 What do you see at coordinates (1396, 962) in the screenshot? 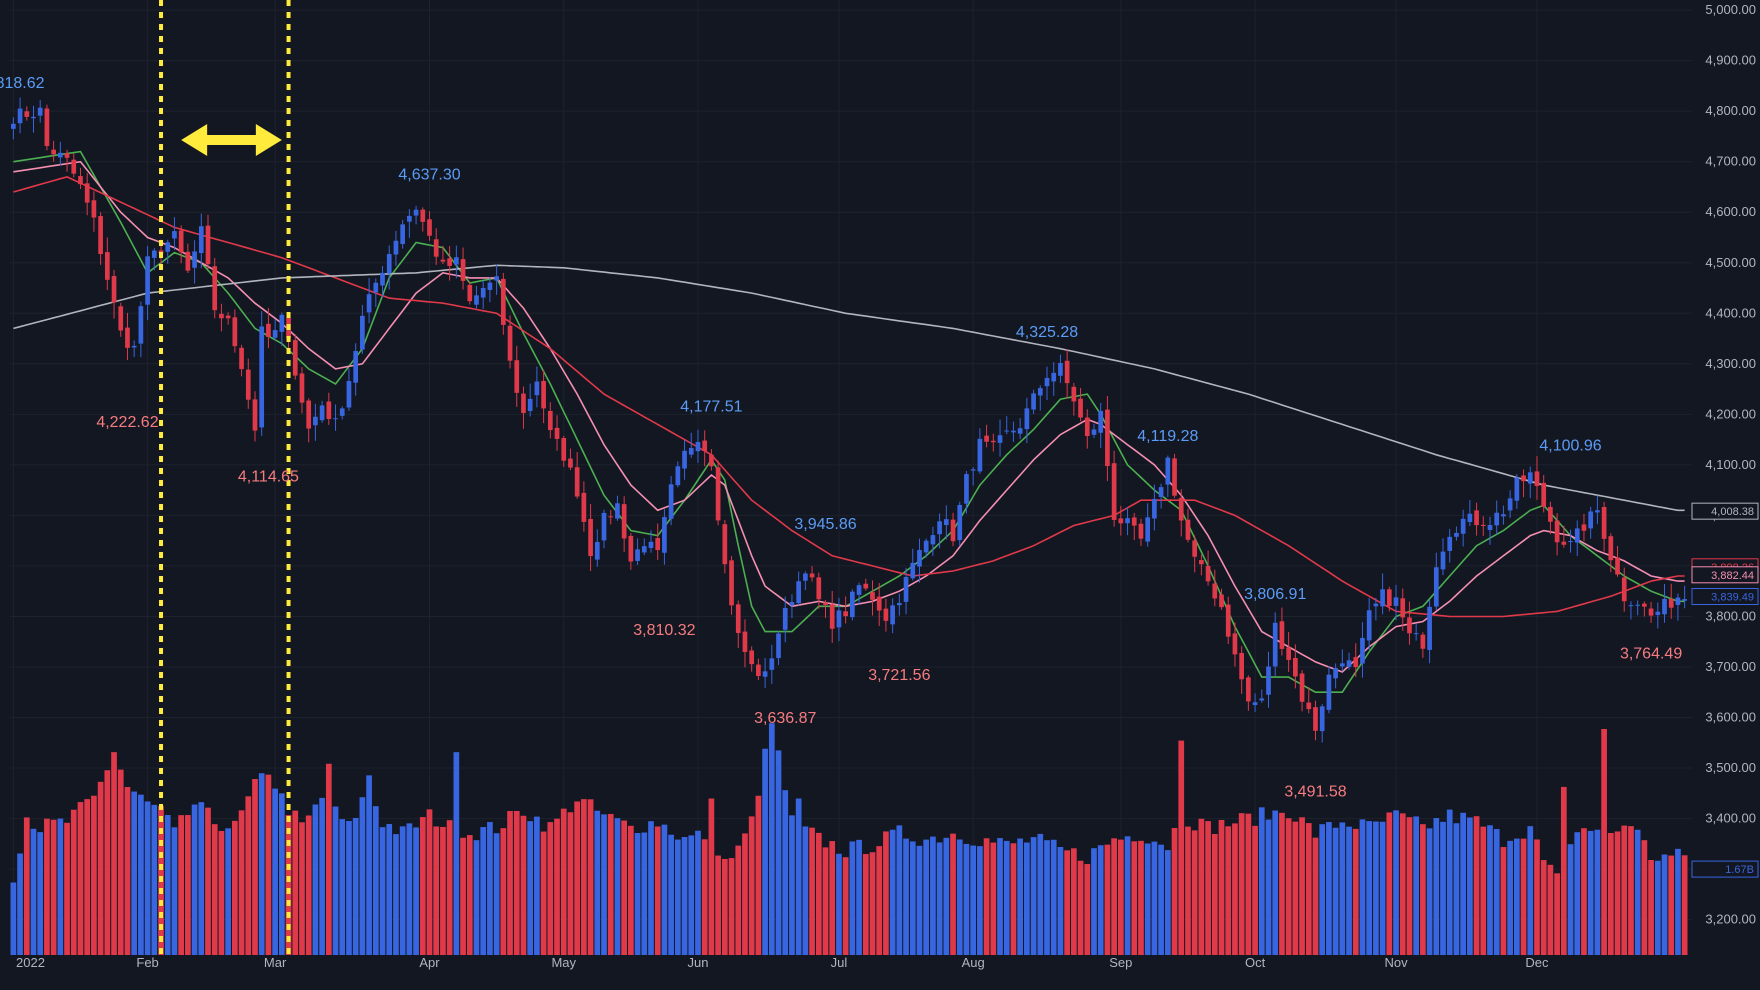
I see `x-tick-label: Nov` at bounding box center [1396, 962].